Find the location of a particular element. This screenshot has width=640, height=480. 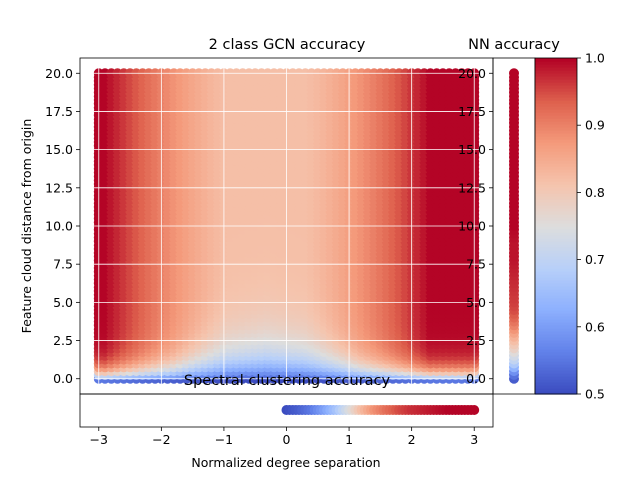

x-tick-label: −3 is located at coordinates (99, 439).